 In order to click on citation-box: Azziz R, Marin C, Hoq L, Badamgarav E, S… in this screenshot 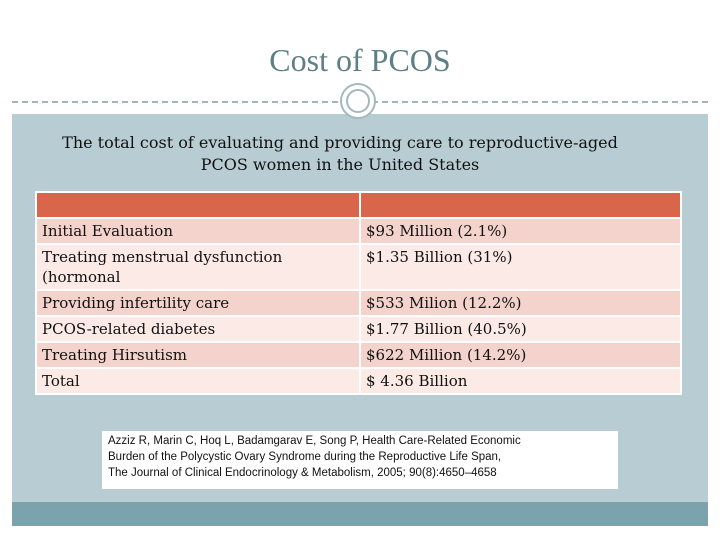, I will do `click(360, 460)`.